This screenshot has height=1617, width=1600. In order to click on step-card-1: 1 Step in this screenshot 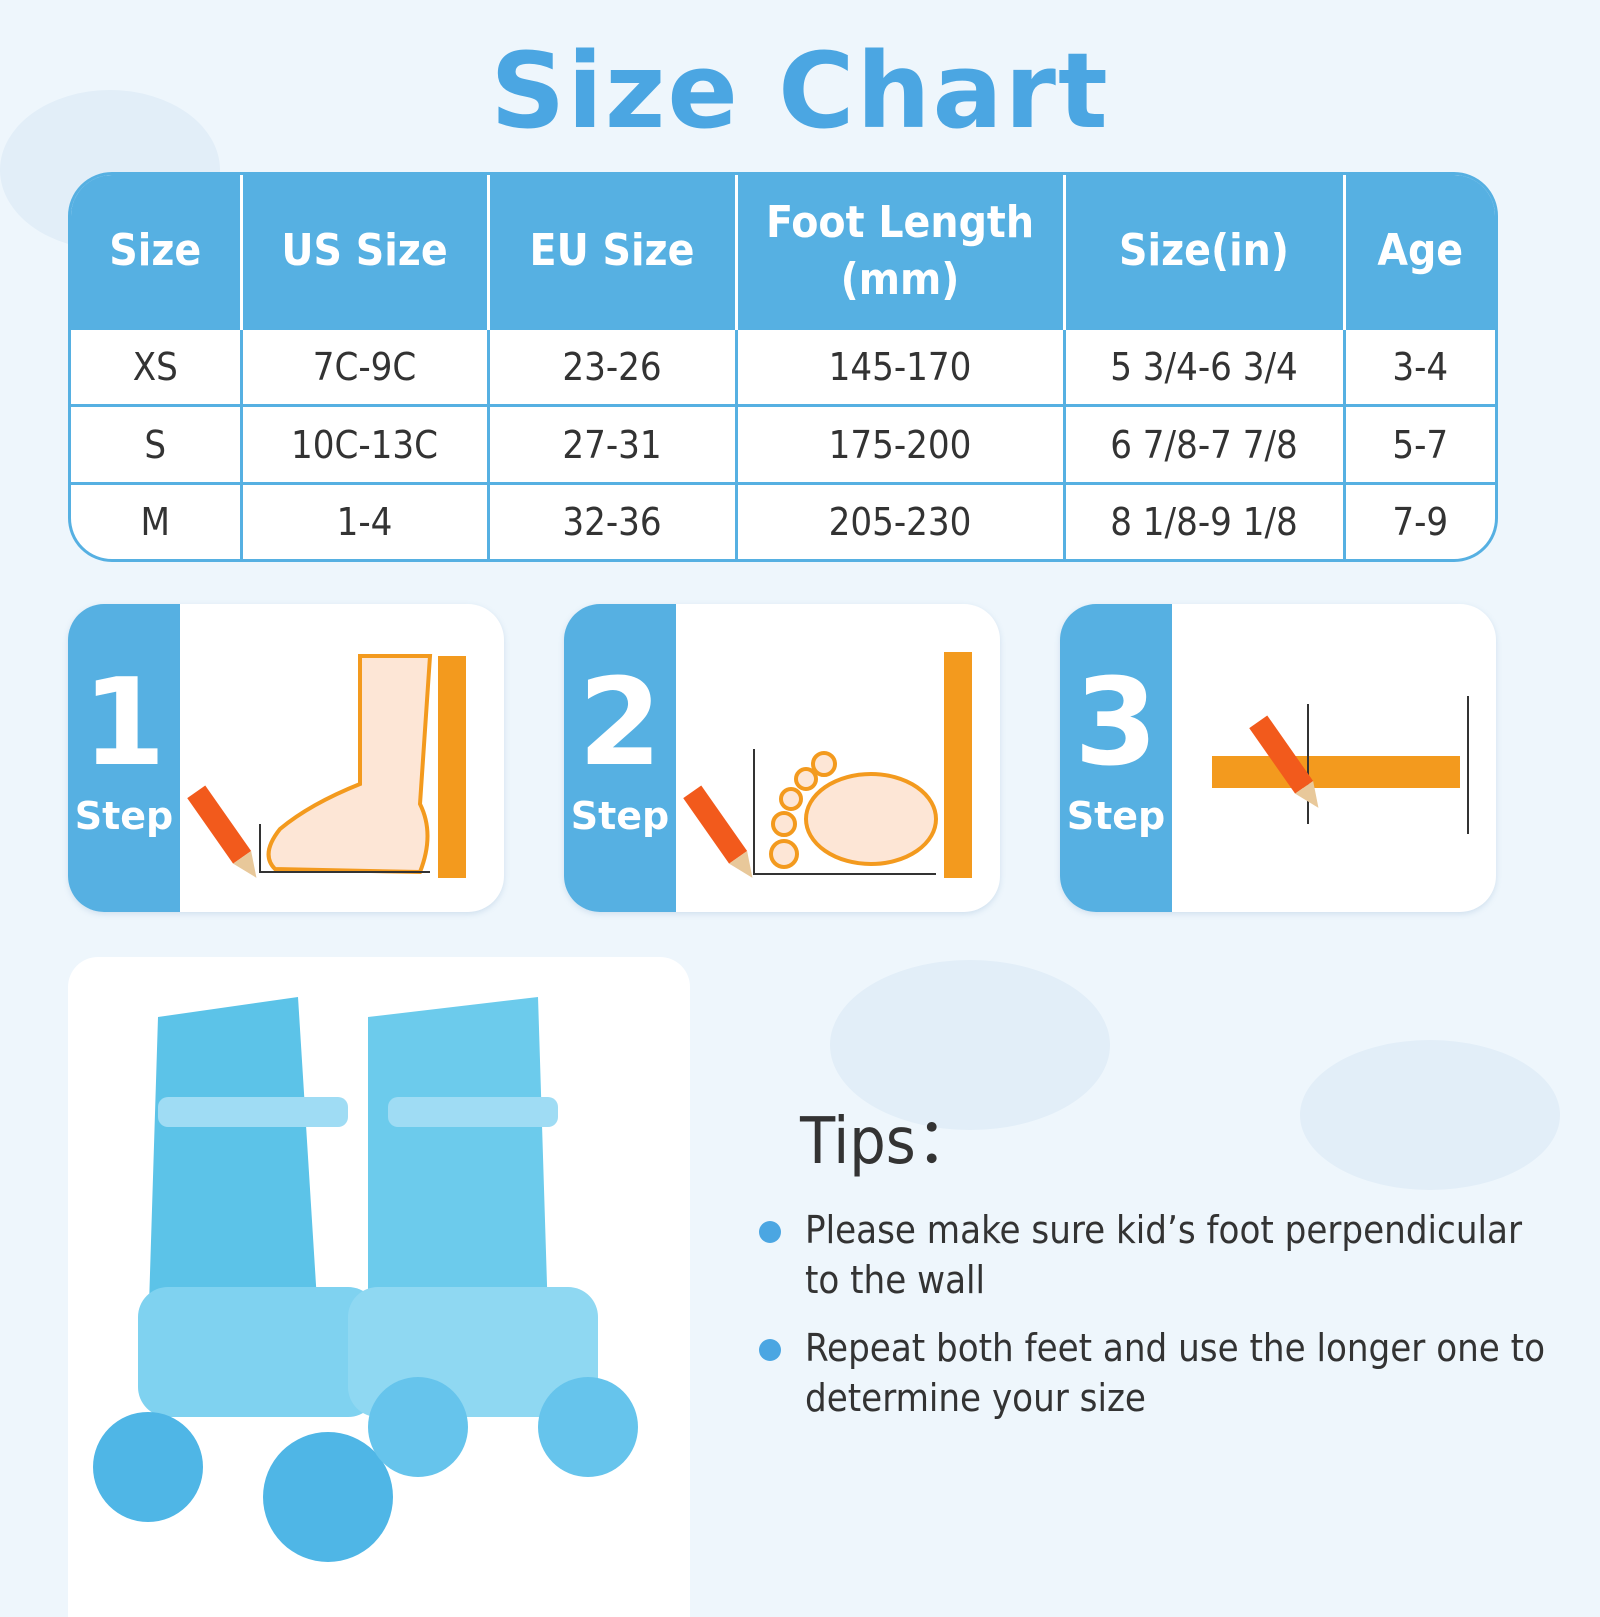, I will do `click(286, 758)`.